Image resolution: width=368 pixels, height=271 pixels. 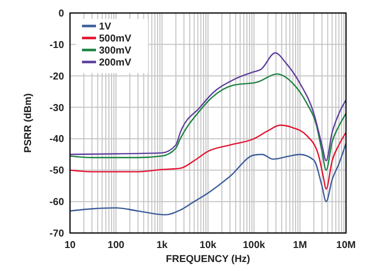 I want to click on x-tick-label: 1M, so click(x=300, y=245).